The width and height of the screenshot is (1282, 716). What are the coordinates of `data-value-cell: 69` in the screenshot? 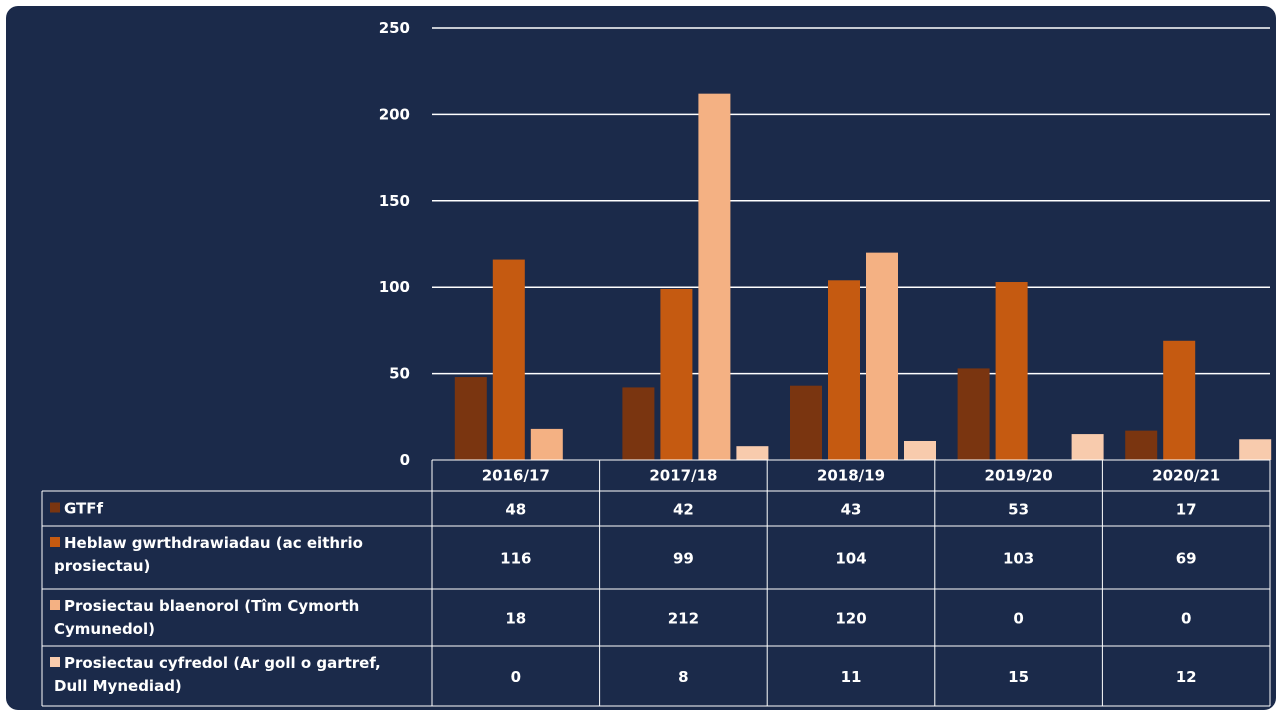 It's located at (1186, 559).